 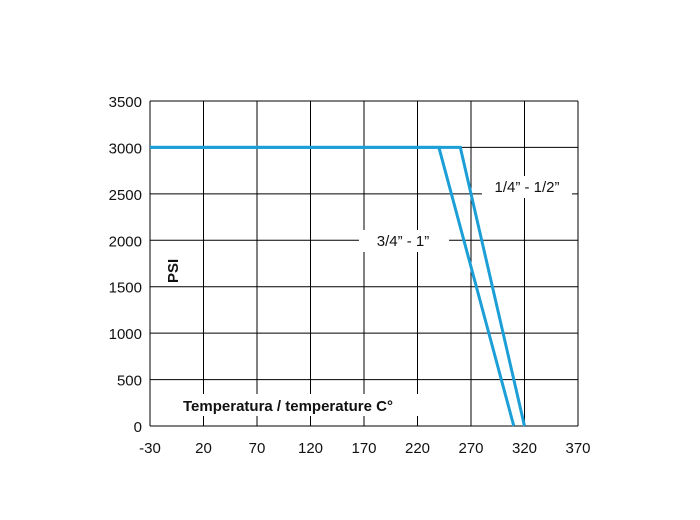 I want to click on series-label-3-4-1: 3/4” - 1”, so click(x=403, y=241).